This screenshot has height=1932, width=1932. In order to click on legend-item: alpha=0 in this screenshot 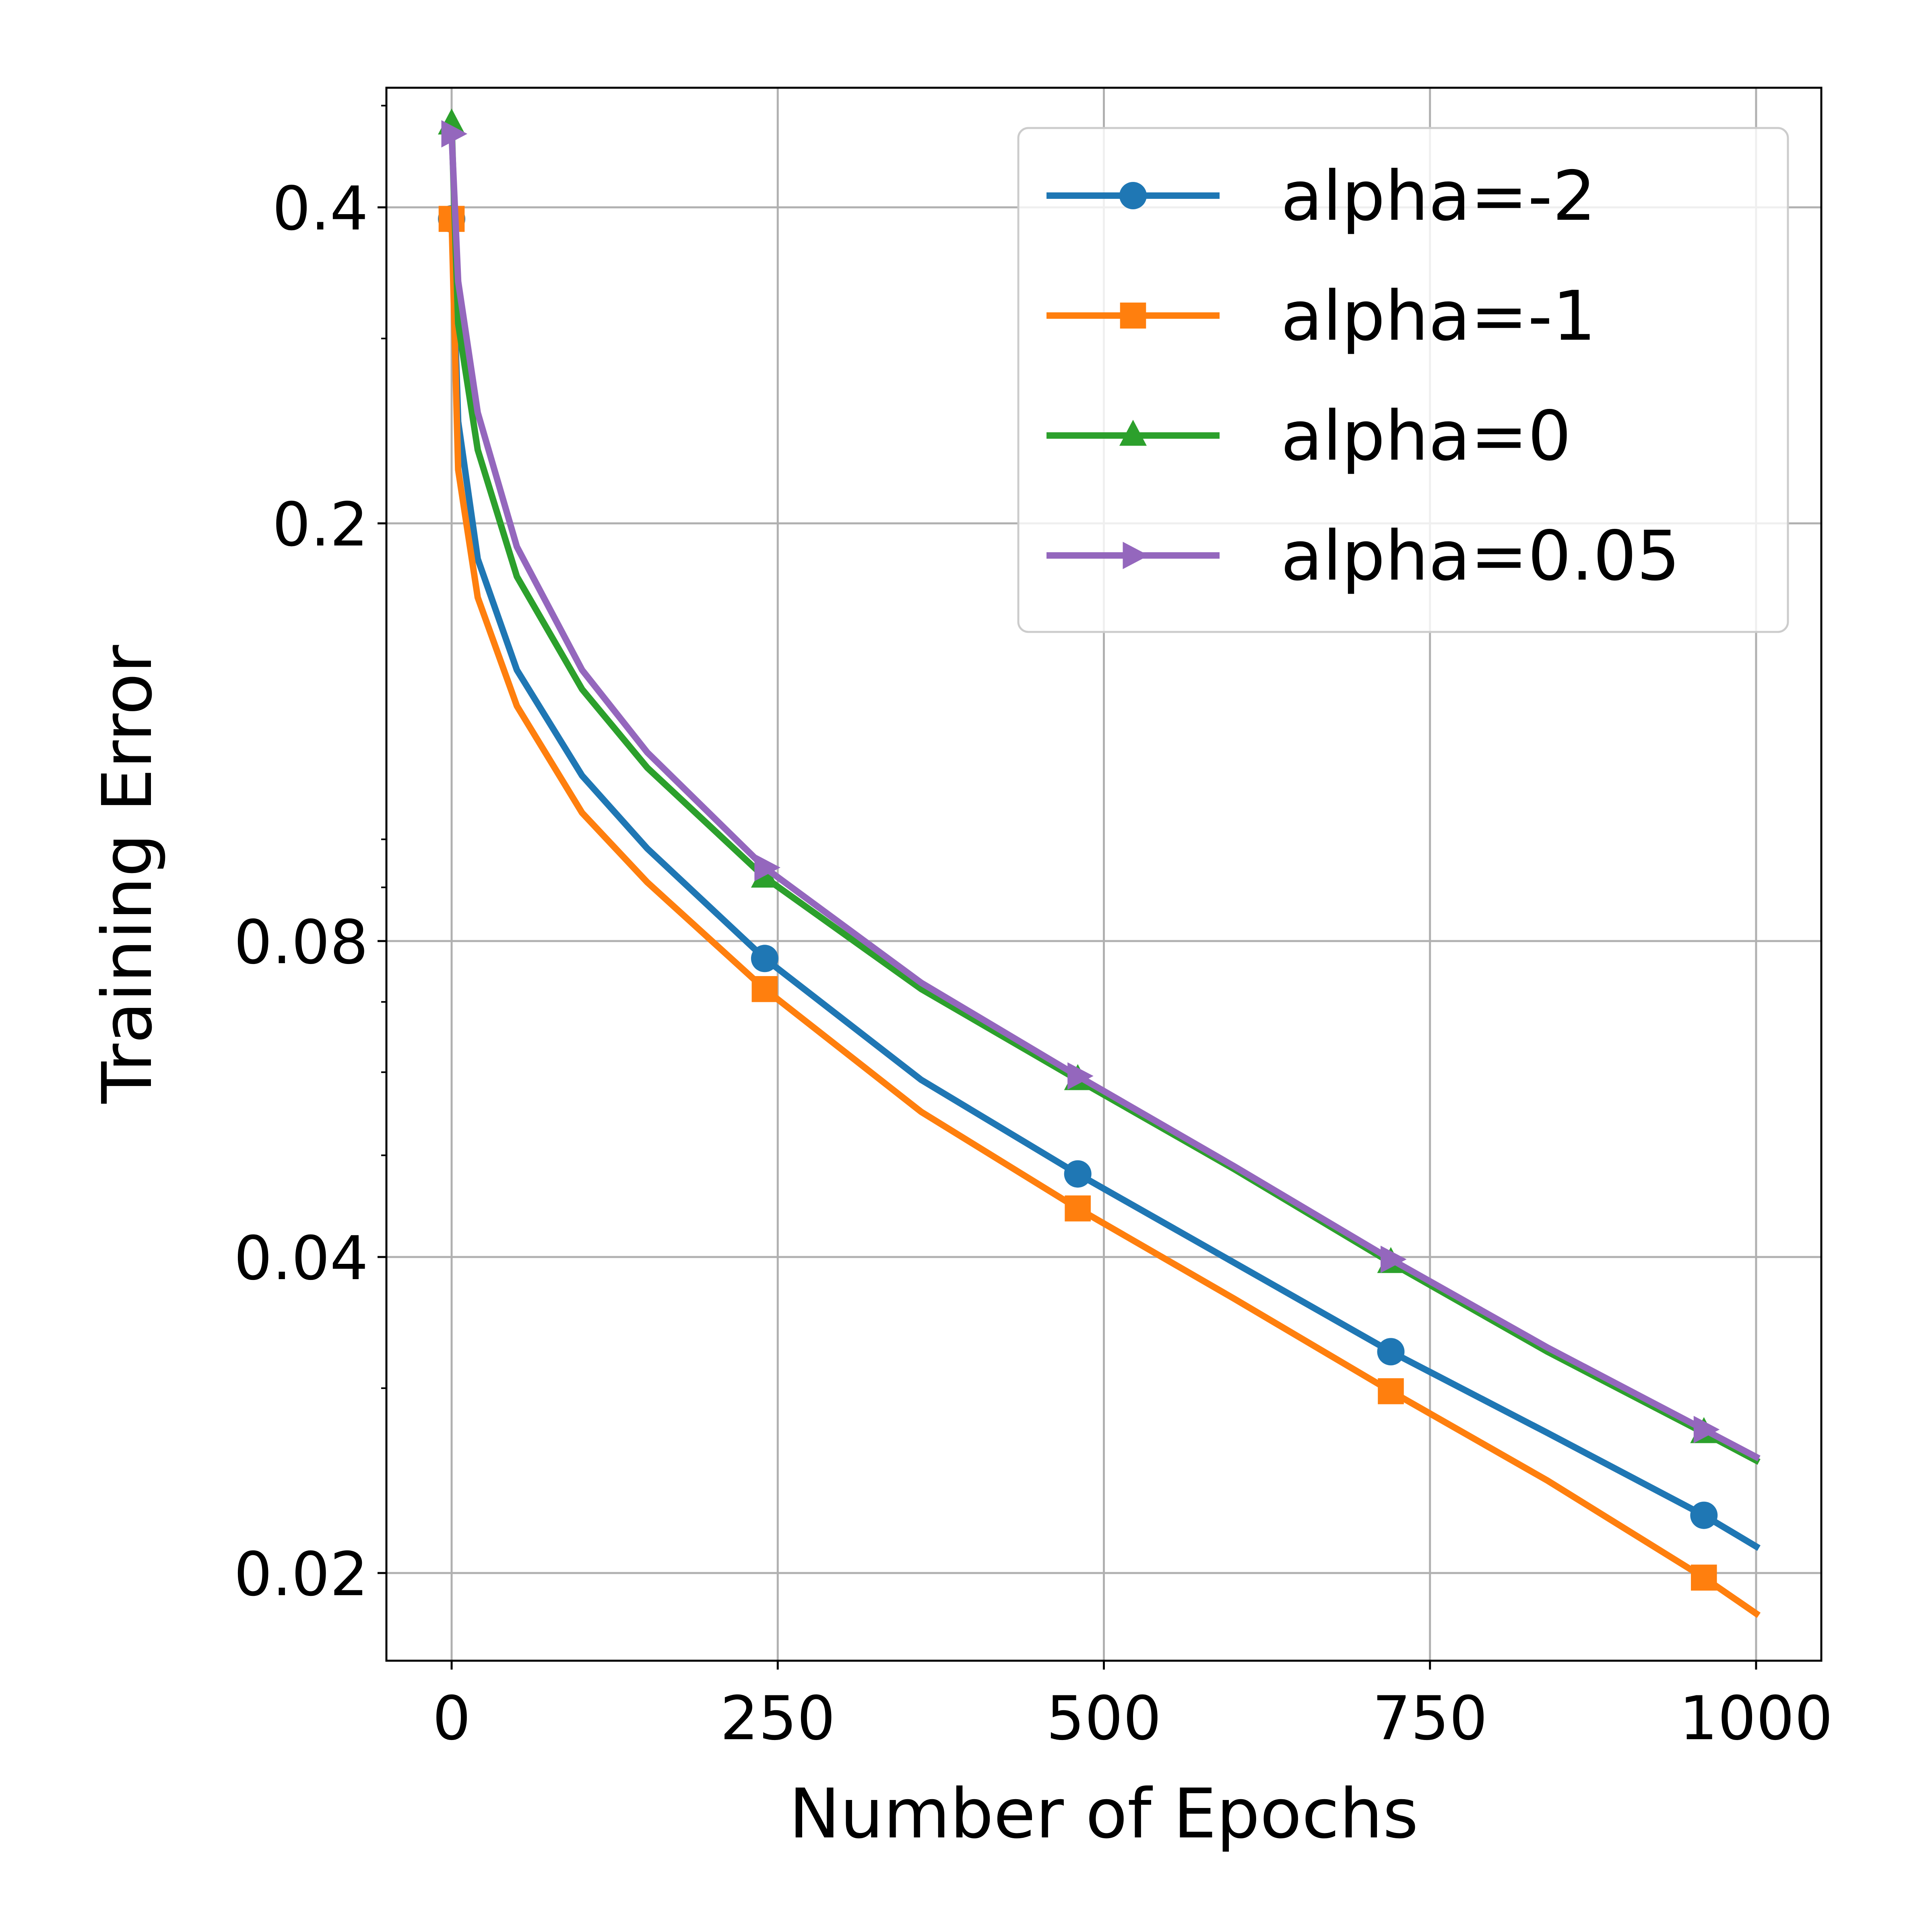, I will do `click(1308, 436)`.